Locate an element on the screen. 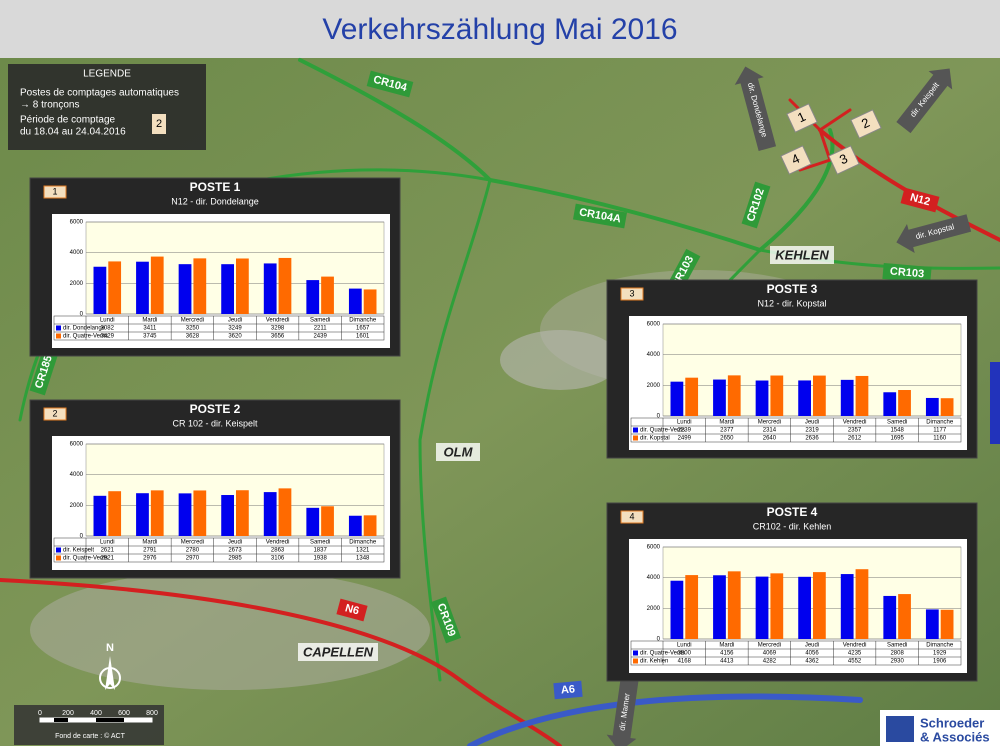  x-tick-label: Dimanche is located at coordinates (940, 423).